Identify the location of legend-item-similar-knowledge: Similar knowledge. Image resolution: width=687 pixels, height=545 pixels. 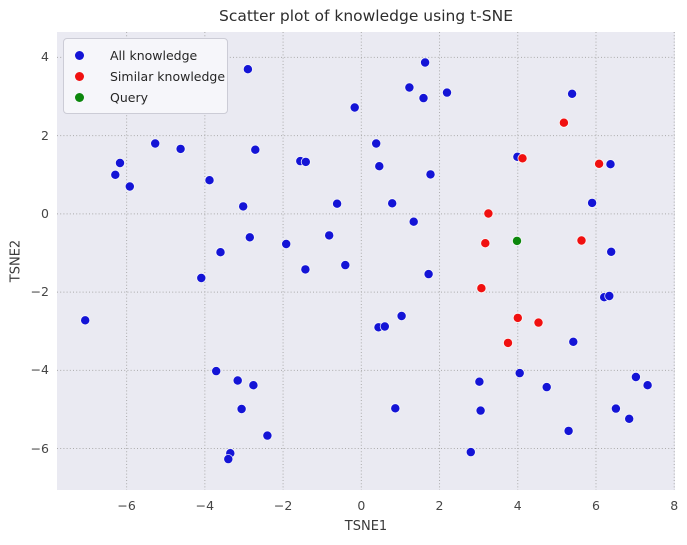
(145, 76).